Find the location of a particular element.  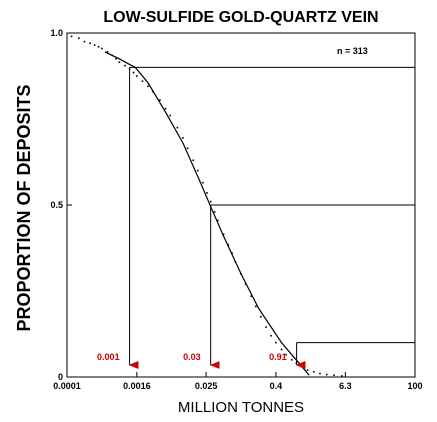

x-tick-label: 0.4 is located at coordinates (276, 386).